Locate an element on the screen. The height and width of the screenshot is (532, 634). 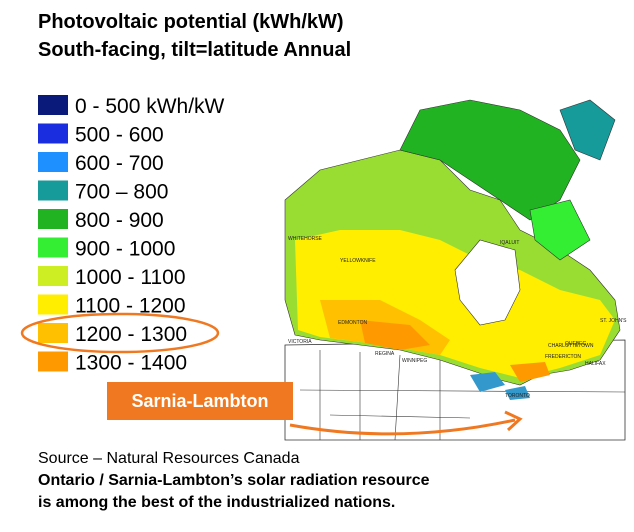
legend-label: 700 – 800 is located at coordinates (121, 192).